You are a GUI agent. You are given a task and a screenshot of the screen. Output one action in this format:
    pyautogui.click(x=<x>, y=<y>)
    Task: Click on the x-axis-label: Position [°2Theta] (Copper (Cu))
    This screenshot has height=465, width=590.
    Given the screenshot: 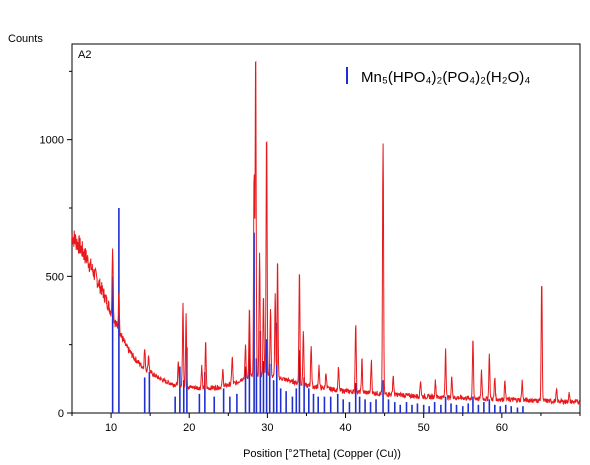 What is the action you would take?
    pyautogui.click(x=322, y=454)
    